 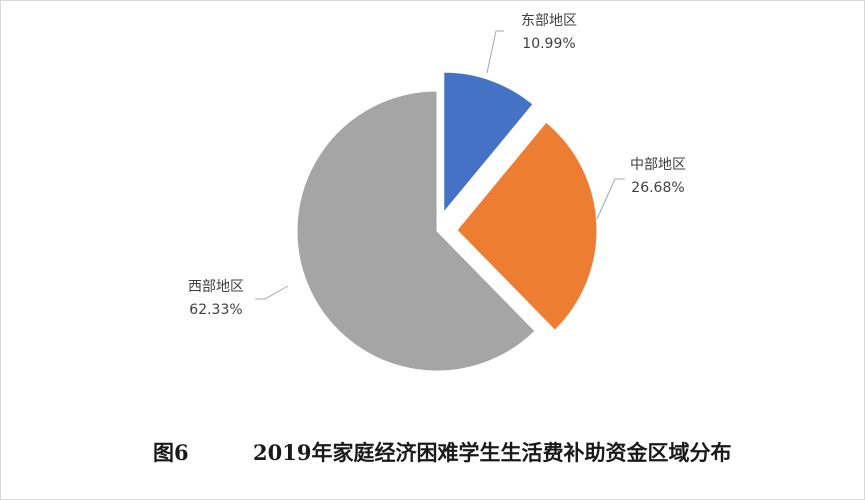 I want to click on slice-label-east-name: 东部地区, so click(x=549, y=21).